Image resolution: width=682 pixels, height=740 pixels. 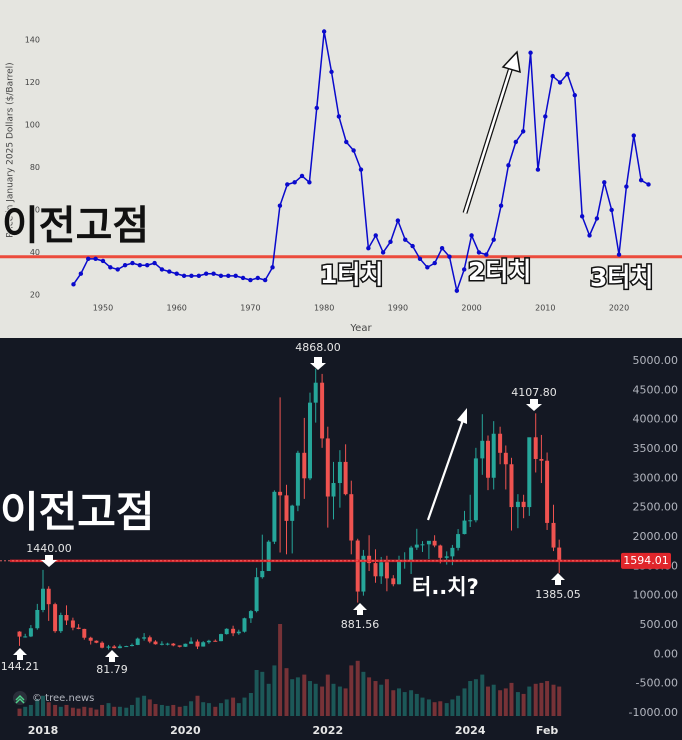 I want to click on arrow, so click(x=491, y=132).